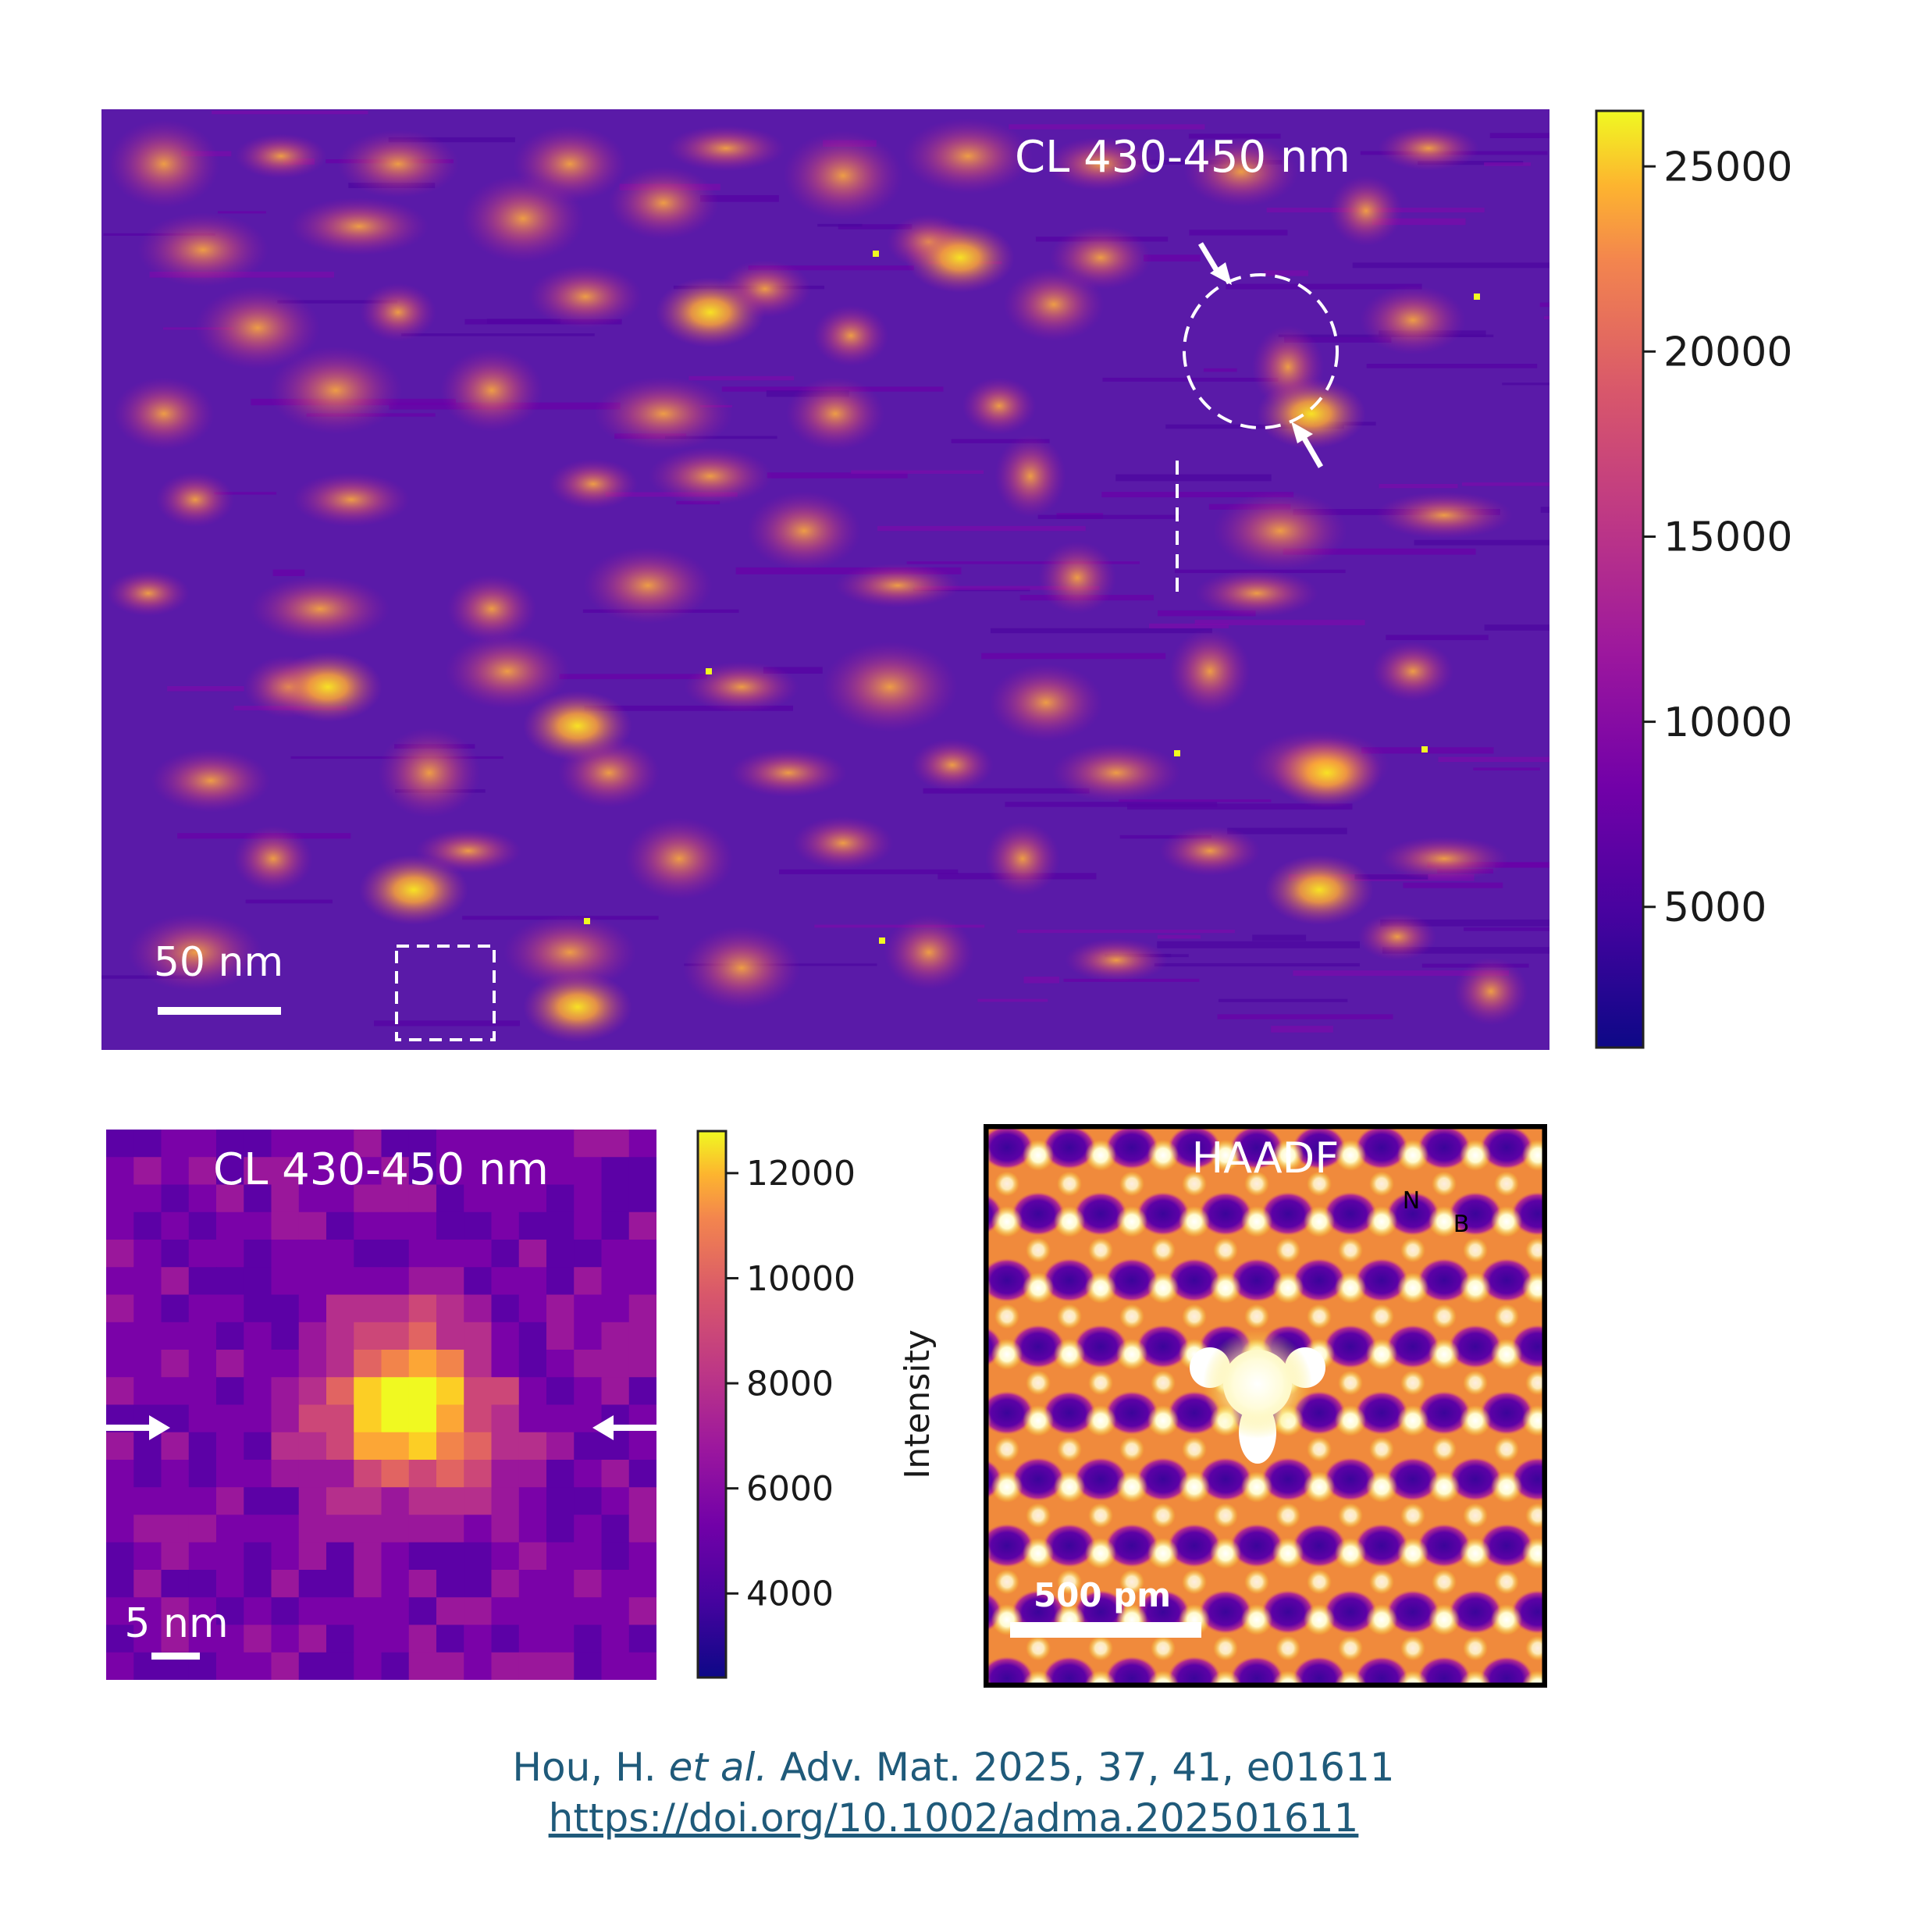 The width and height of the screenshot is (1907, 1932). What do you see at coordinates (1214, 263) in the screenshot?
I see `arrow-icon` at bounding box center [1214, 263].